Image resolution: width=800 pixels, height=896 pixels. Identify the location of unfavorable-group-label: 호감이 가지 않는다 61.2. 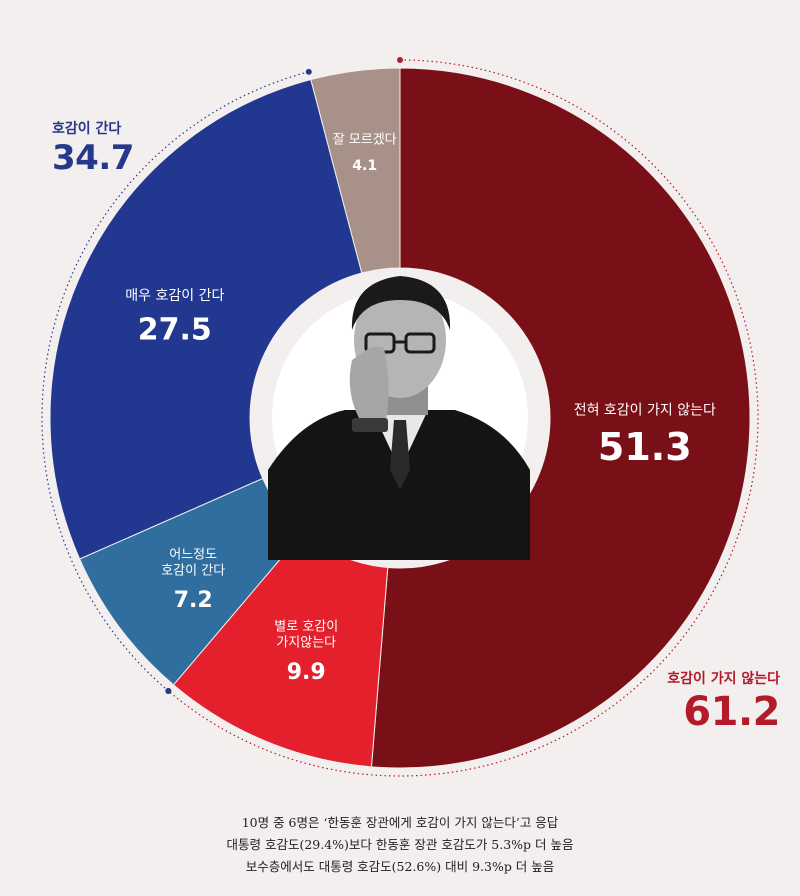
(723, 702).